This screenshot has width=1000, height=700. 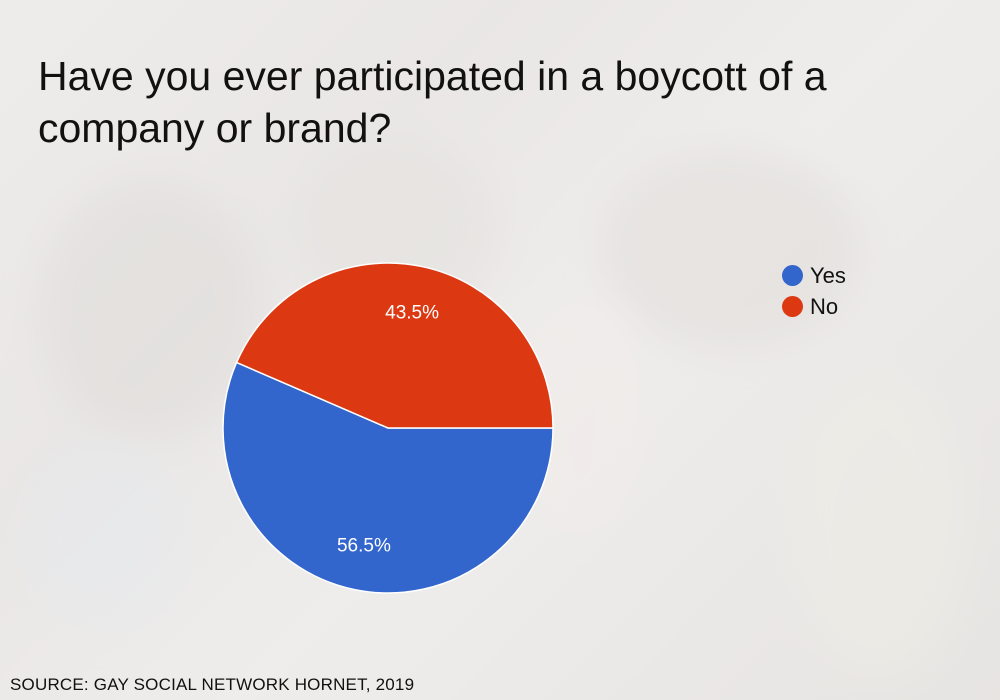 What do you see at coordinates (792, 275) in the screenshot?
I see `legend-swatch-yes` at bounding box center [792, 275].